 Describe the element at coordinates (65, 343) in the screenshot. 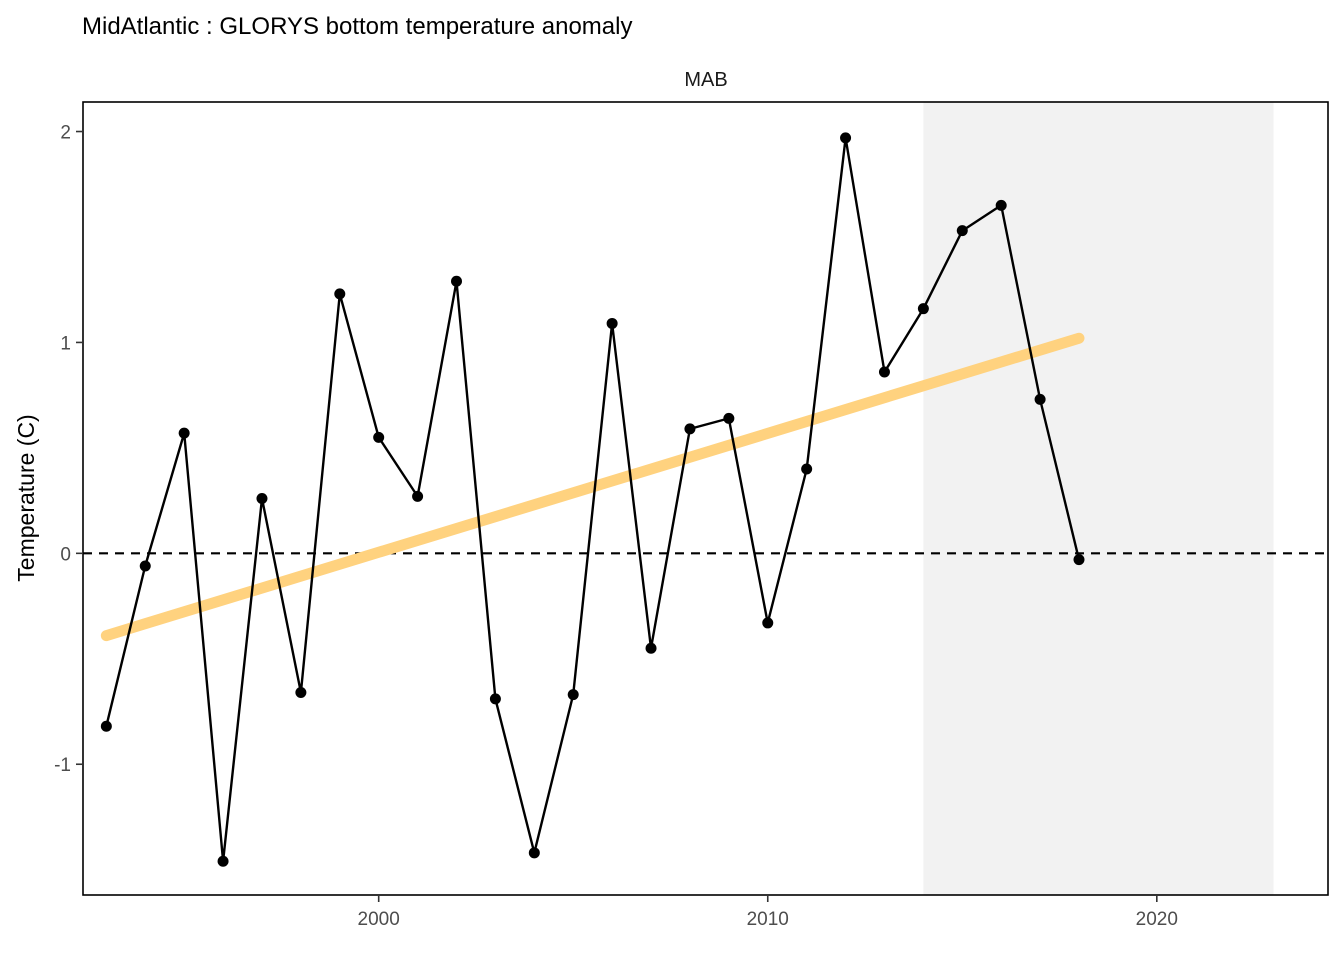

I see `y-tick-label: 1` at that location.